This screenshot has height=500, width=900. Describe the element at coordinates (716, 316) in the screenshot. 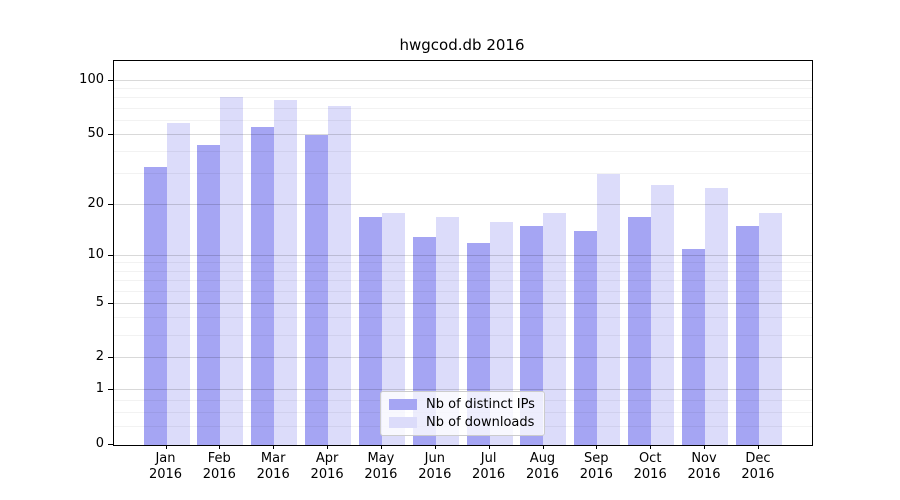

I see `bar-downloads-nov` at that location.